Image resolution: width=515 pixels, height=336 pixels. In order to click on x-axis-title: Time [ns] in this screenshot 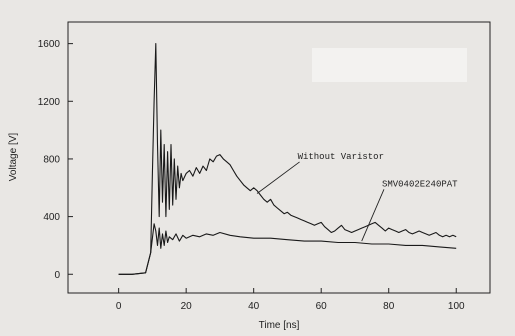, I will do `click(279, 325)`.